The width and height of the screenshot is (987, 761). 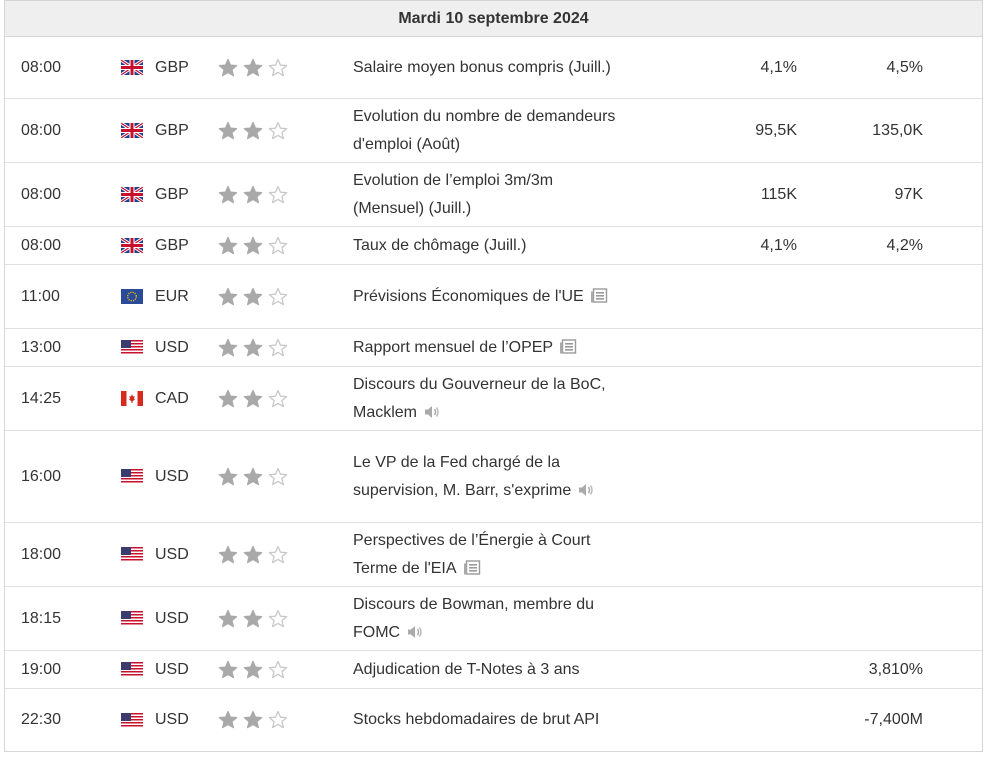 What do you see at coordinates (468, 296) in the screenshot?
I see `event-title: Prévisions Économiques de l'UE` at bounding box center [468, 296].